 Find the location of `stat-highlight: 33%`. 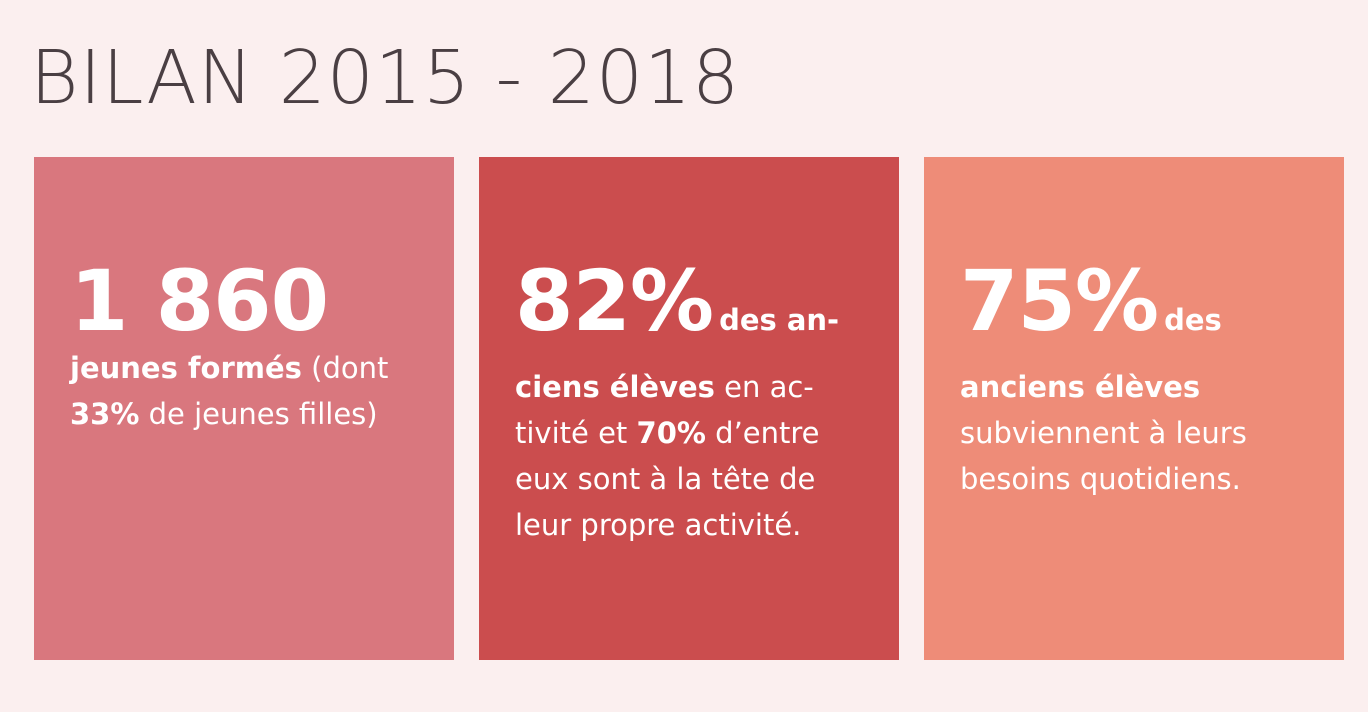

stat-highlight: 33% is located at coordinates (105, 414).